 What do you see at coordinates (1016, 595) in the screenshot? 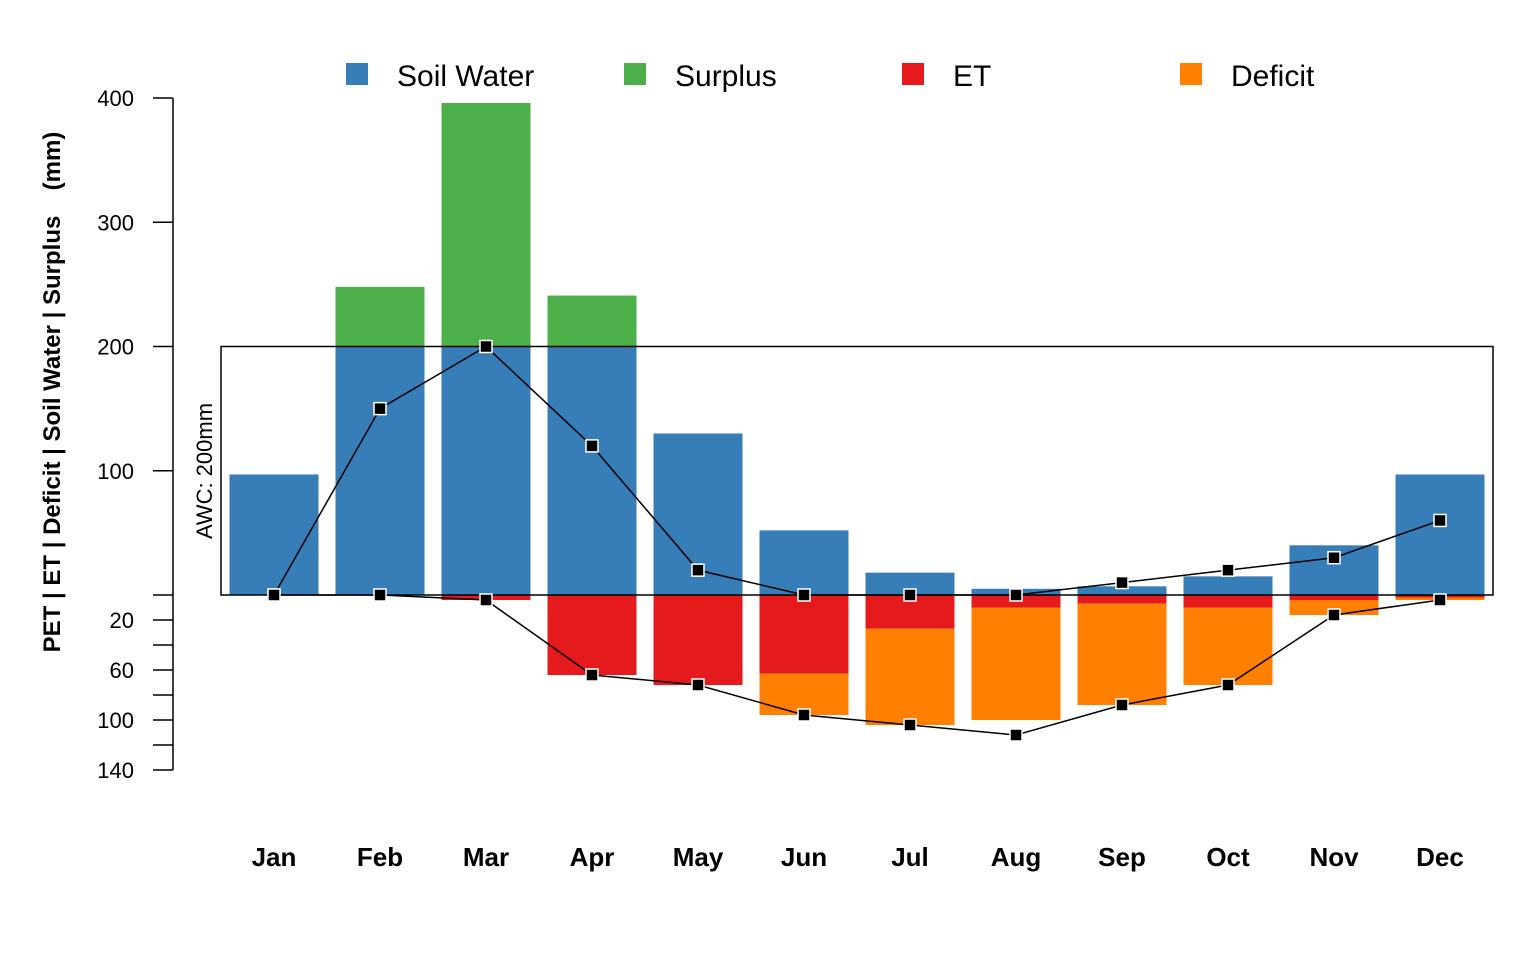
I see `upper-series-point-aug` at bounding box center [1016, 595].